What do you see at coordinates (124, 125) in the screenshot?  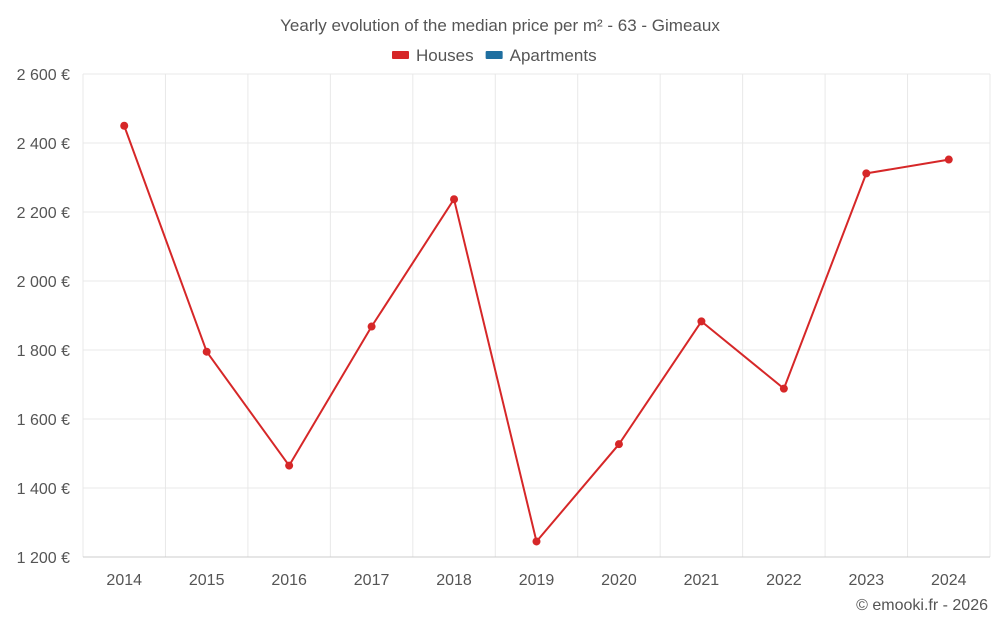 I see `data-point-houses-2014` at bounding box center [124, 125].